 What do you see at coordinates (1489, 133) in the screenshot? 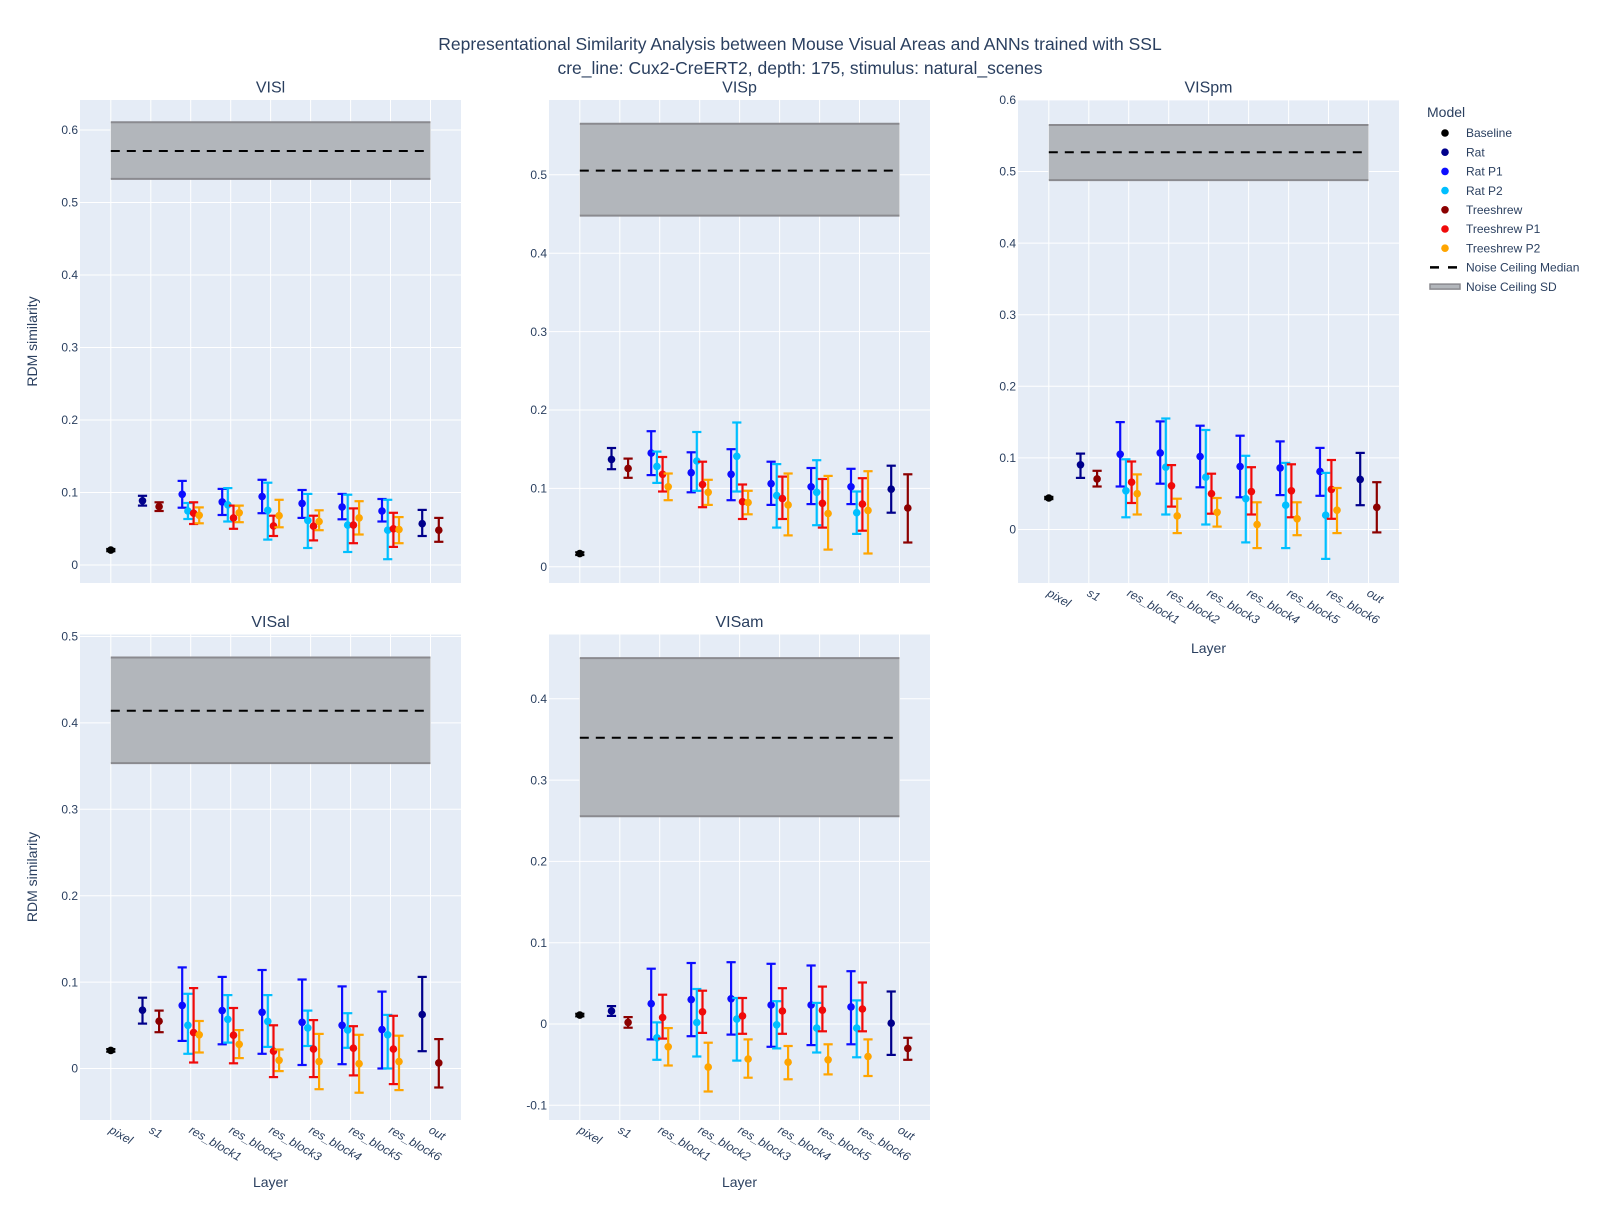
I see `svg-text: Baseline` at bounding box center [1489, 133].